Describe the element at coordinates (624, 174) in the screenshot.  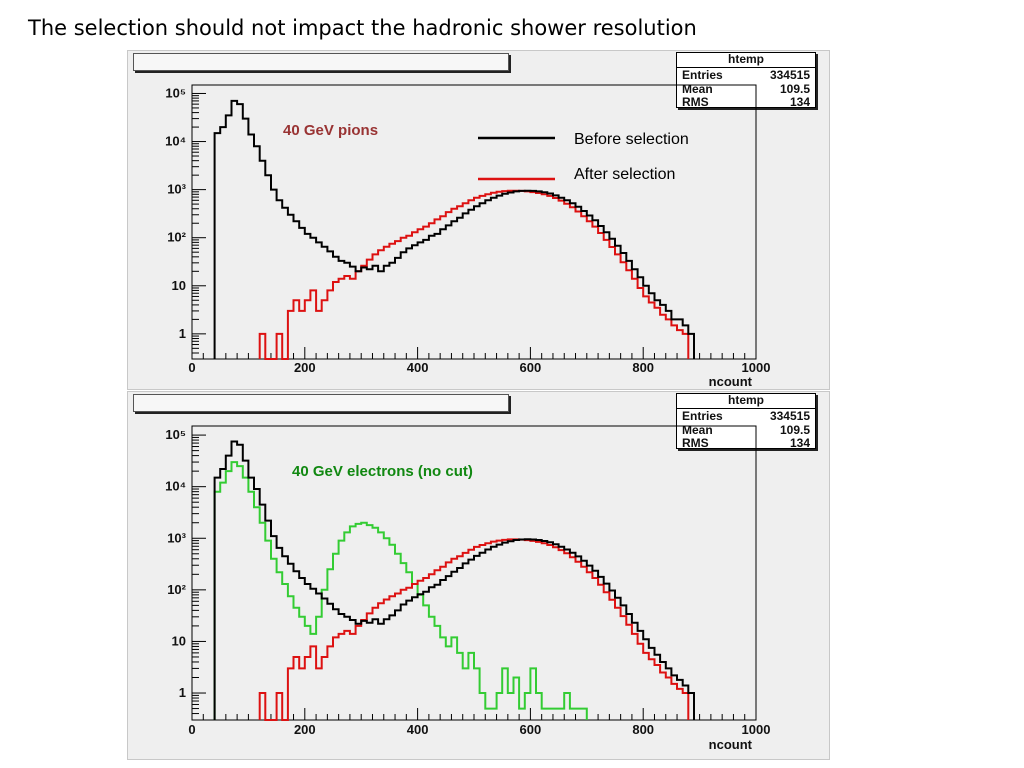
I see `legend-after-label: After selection` at that location.